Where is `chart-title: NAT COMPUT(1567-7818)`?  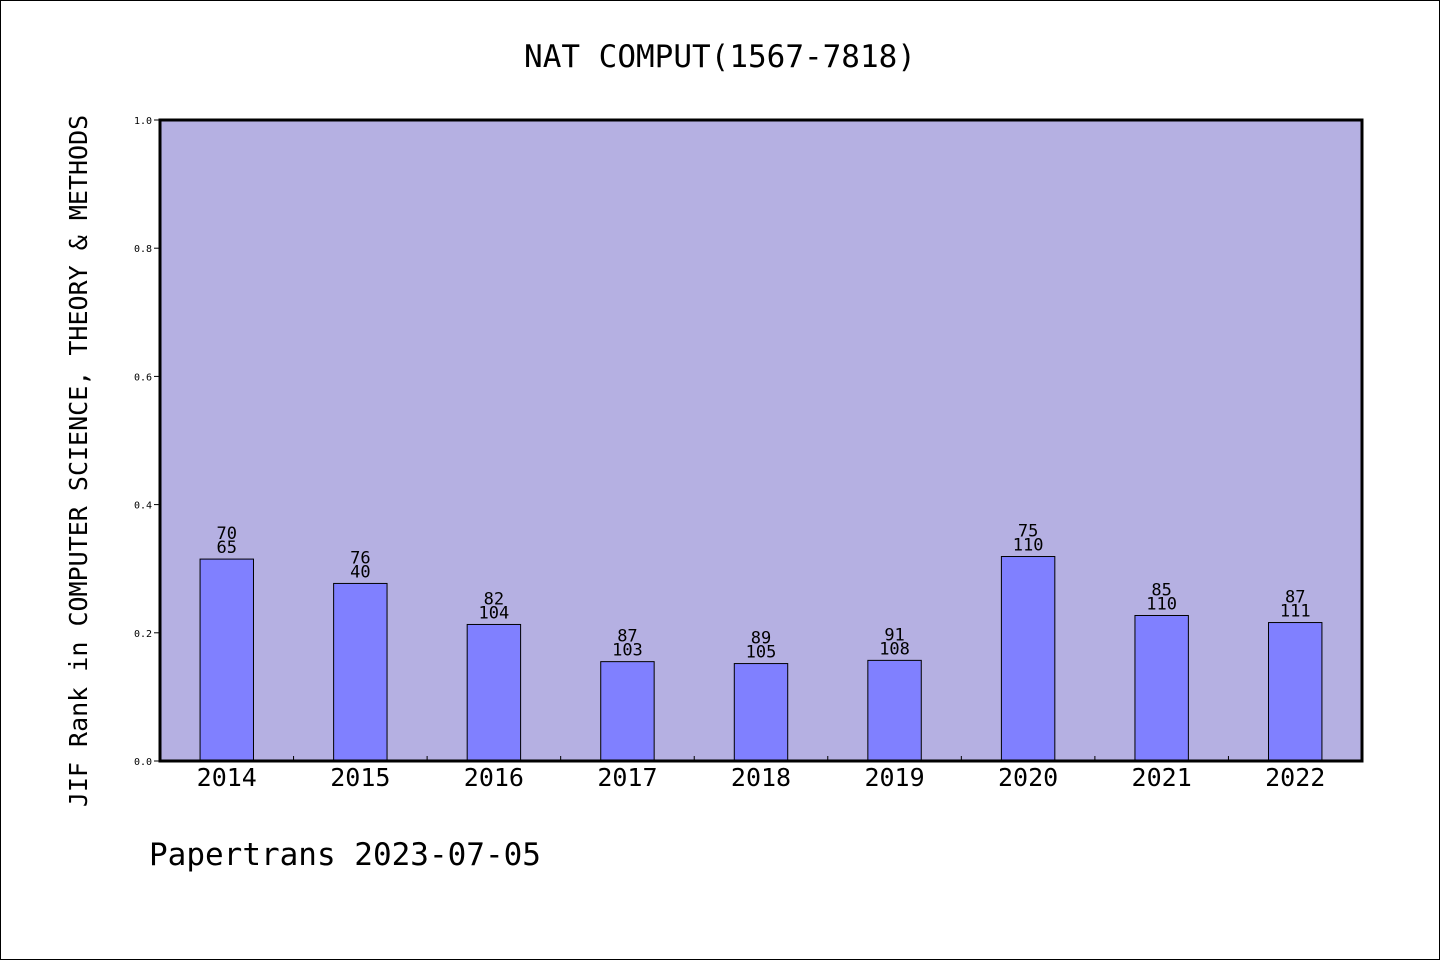 chart-title: NAT COMPUT(1567-7818) is located at coordinates (720, 57).